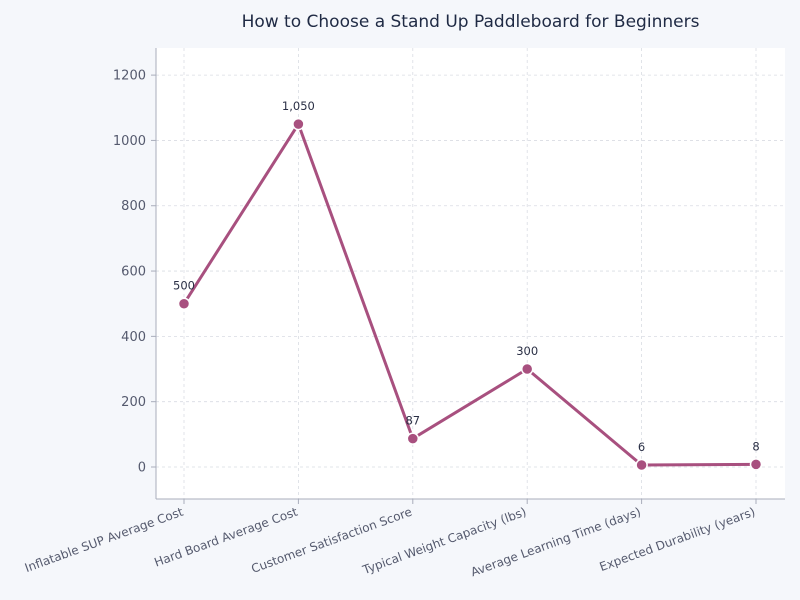 This screenshot has height=600, width=800. What do you see at coordinates (133, 206) in the screenshot?
I see `y-tick-label: 800` at bounding box center [133, 206].